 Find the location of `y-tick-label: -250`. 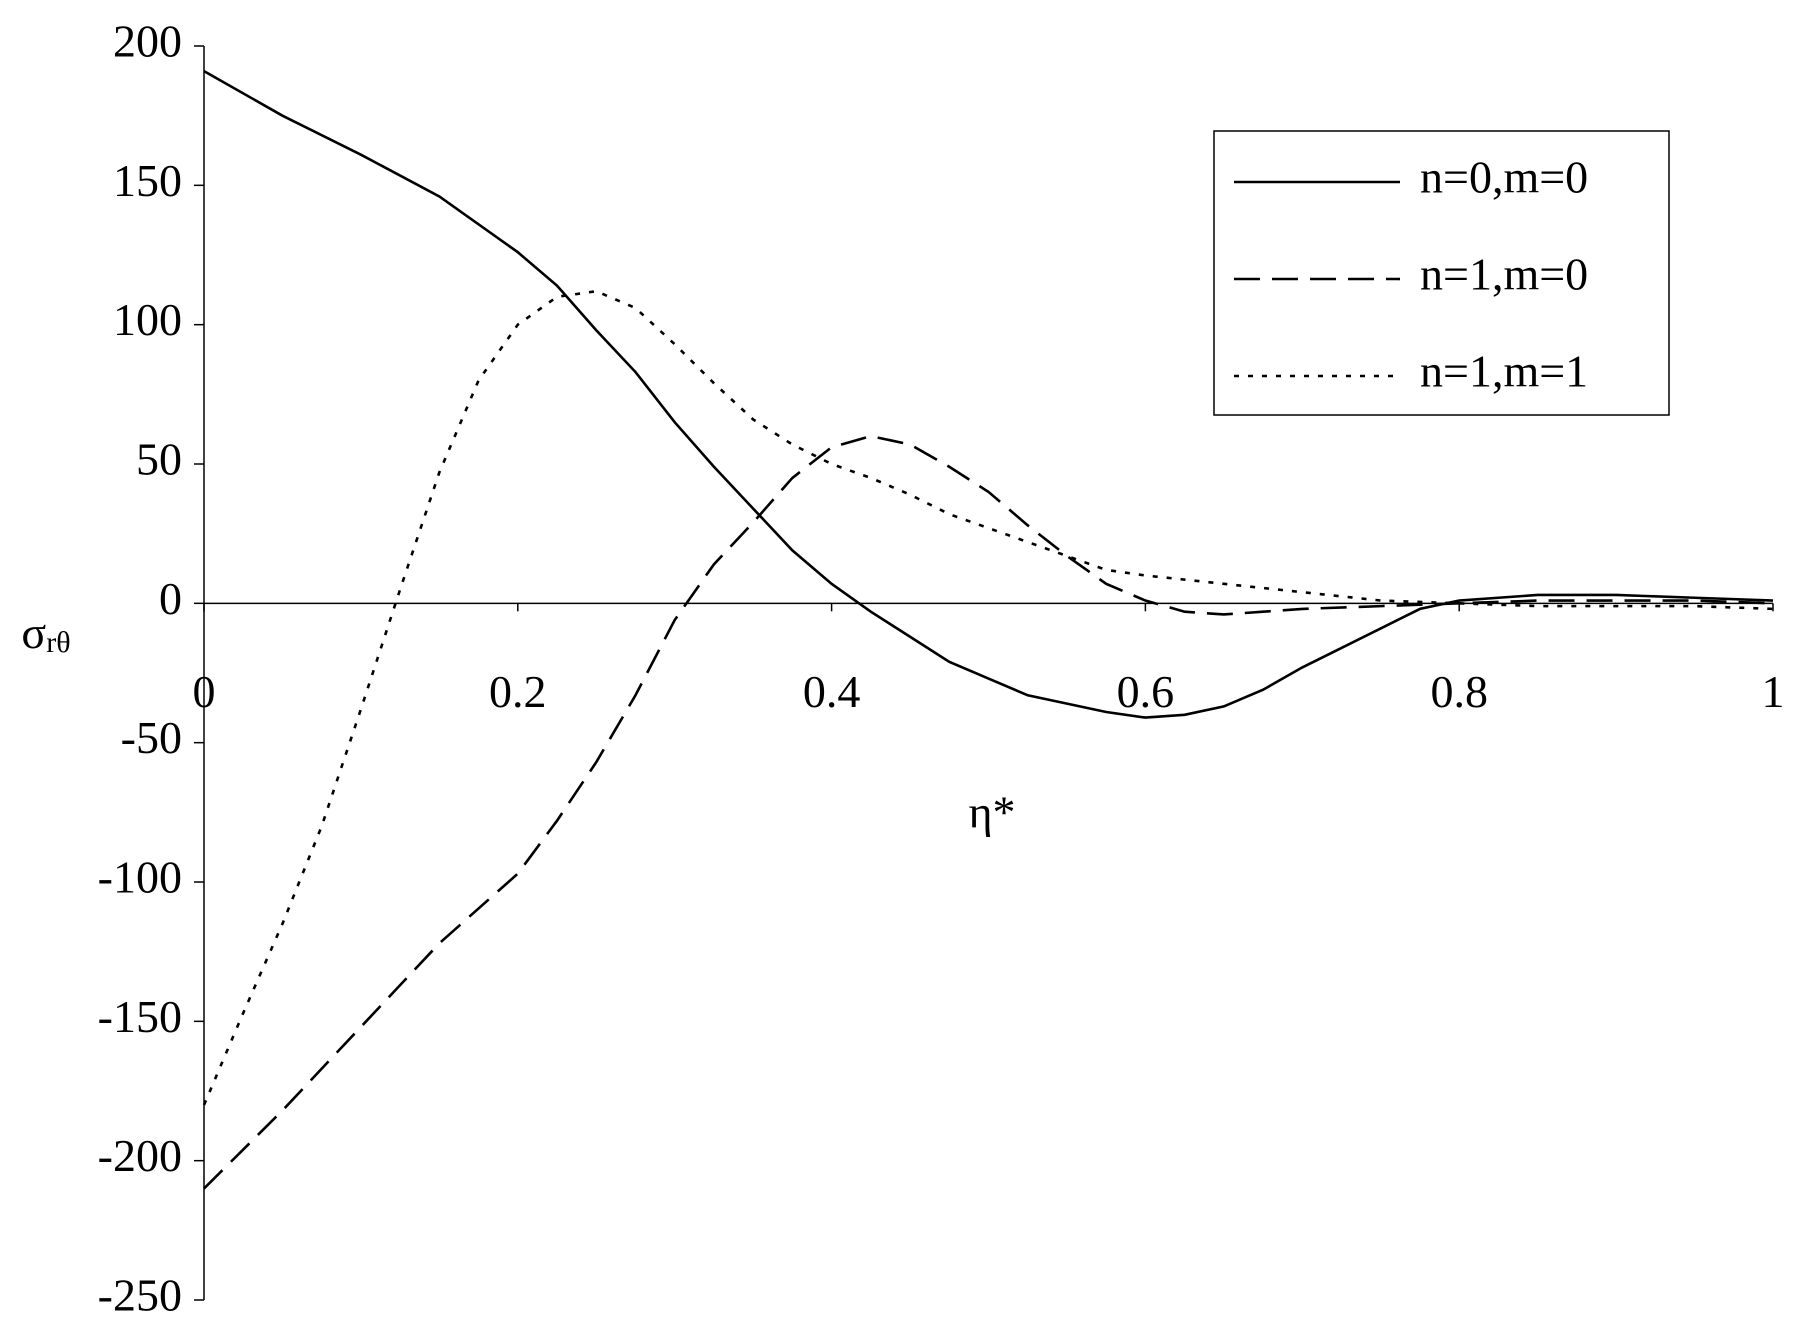

y-tick-label: -250 is located at coordinates (140, 1295).